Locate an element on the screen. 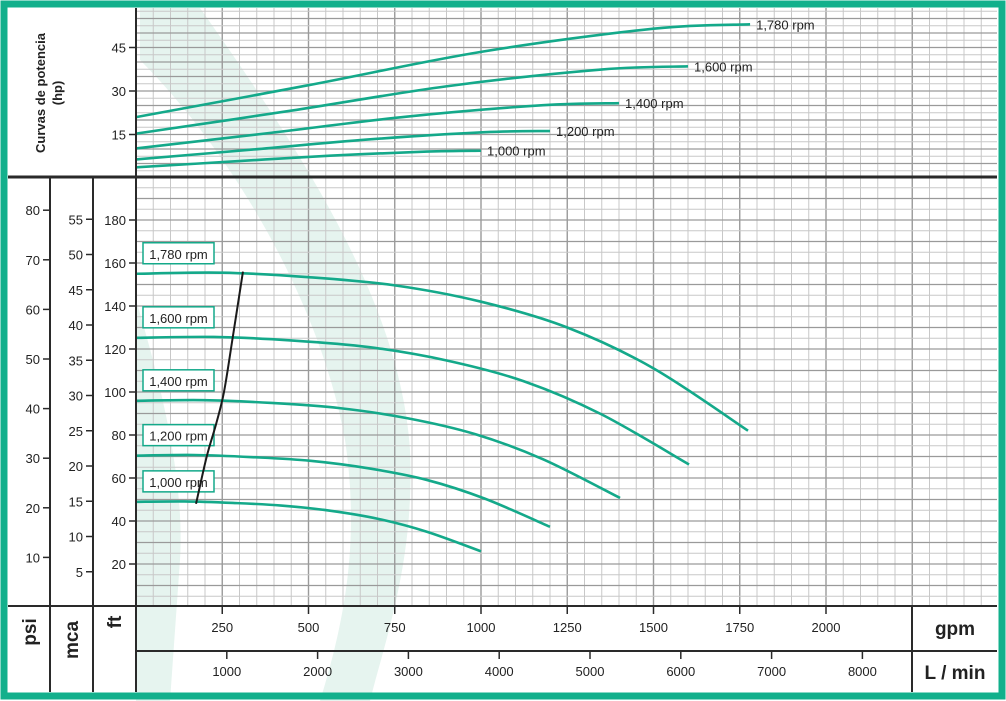 This screenshot has width=1006, height=701. gpm-axis-label: gpm is located at coordinates (955, 629).